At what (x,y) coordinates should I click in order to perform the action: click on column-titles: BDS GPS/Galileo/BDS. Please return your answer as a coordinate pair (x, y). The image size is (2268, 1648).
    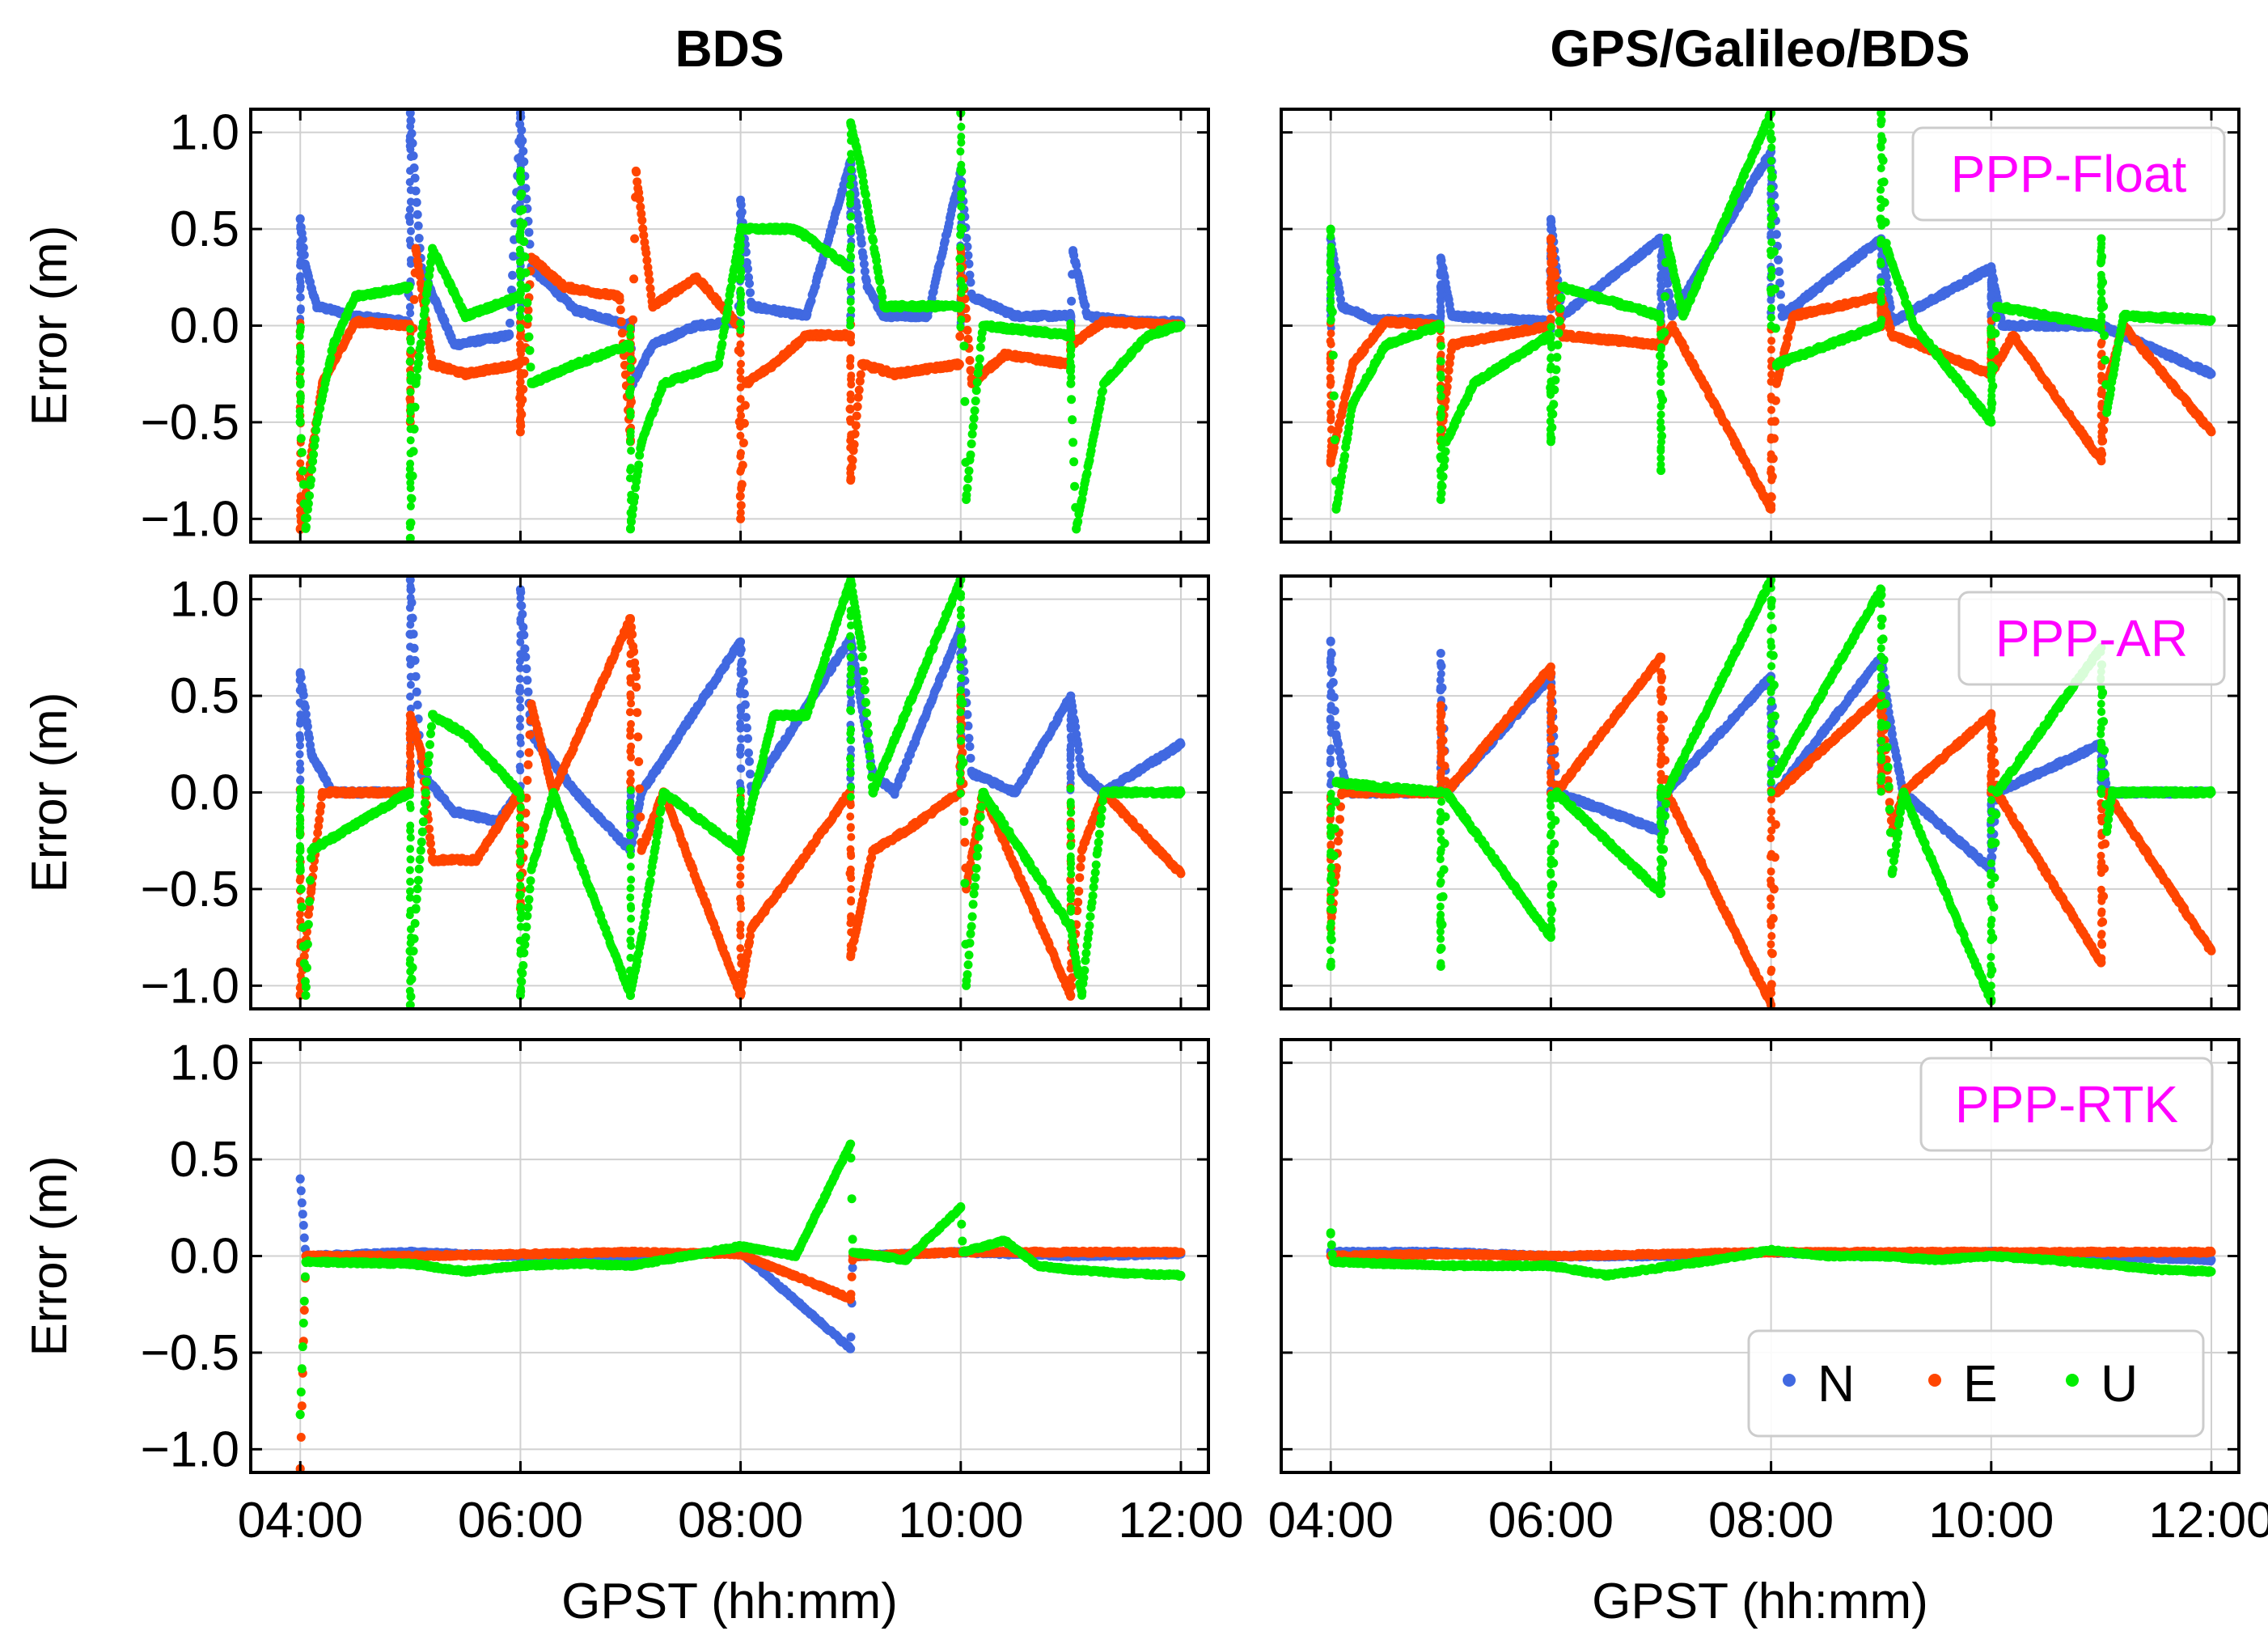
    Looking at the image, I should click on (1323, 48).